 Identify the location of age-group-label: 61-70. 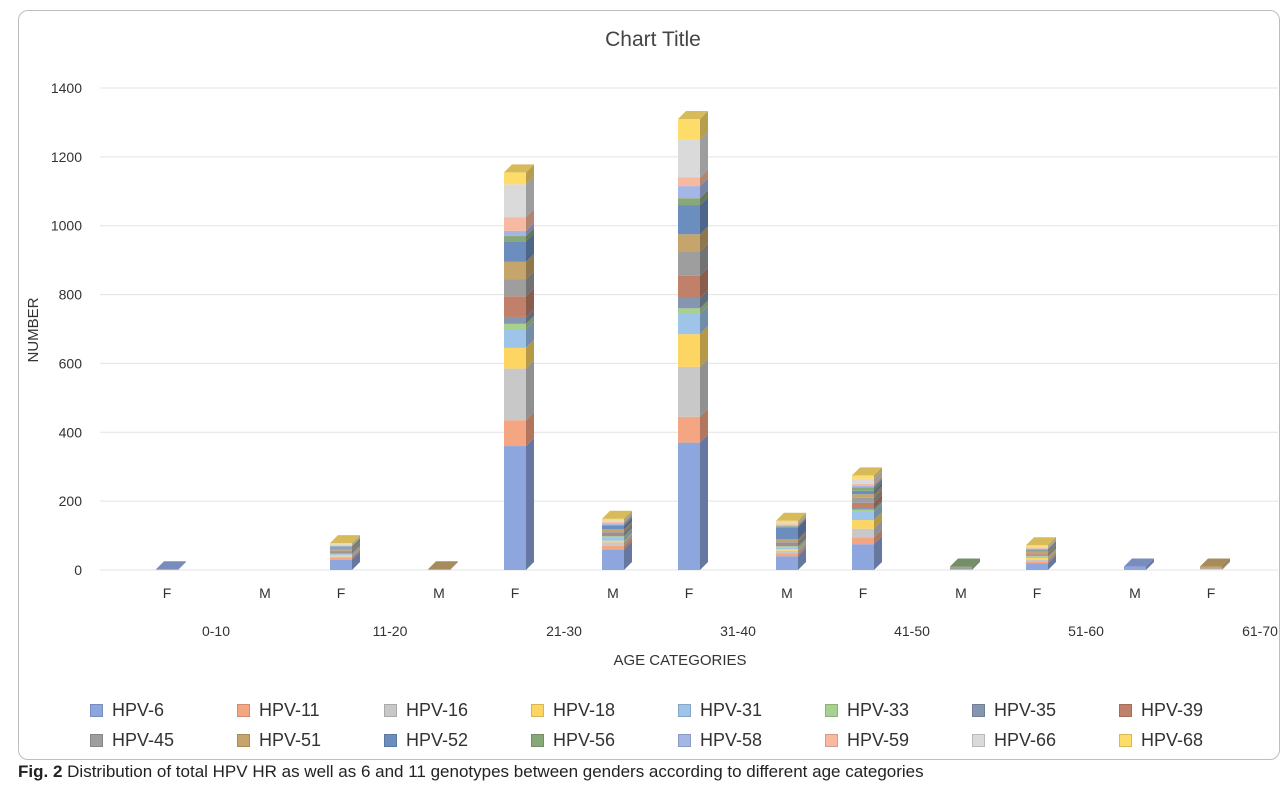
(1260, 631).